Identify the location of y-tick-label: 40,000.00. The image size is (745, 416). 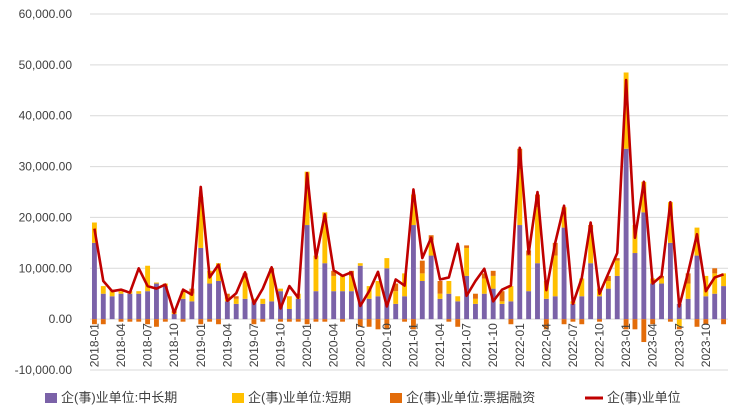
(46, 116).